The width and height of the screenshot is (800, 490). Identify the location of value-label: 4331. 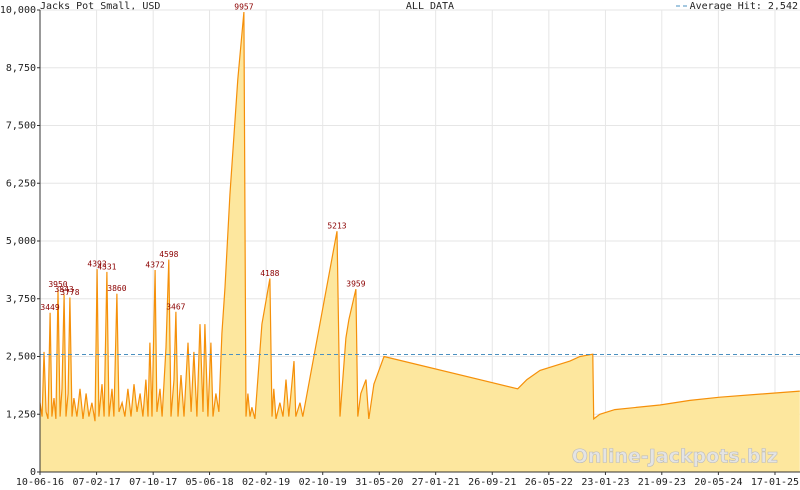
(106, 266).